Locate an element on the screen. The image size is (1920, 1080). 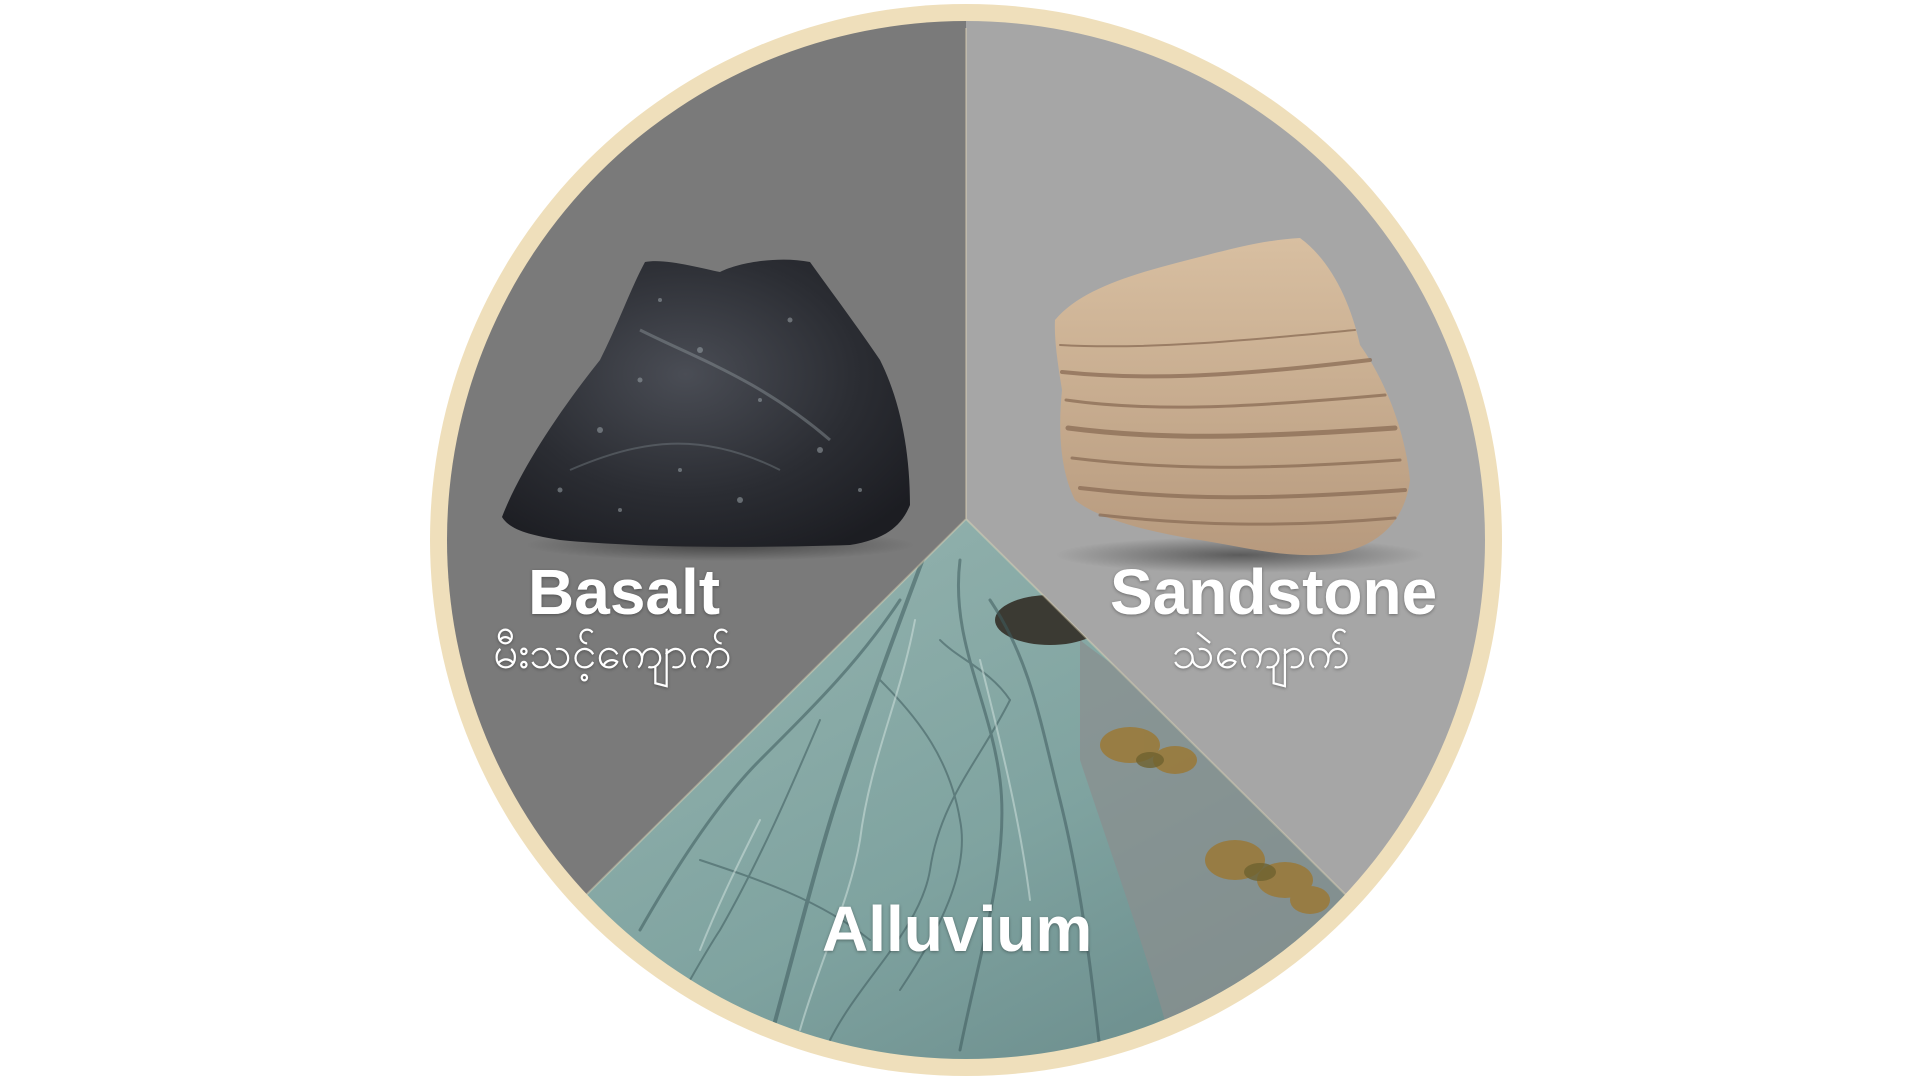
sandstone-label: Sandstone is located at coordinates (1274, 592).